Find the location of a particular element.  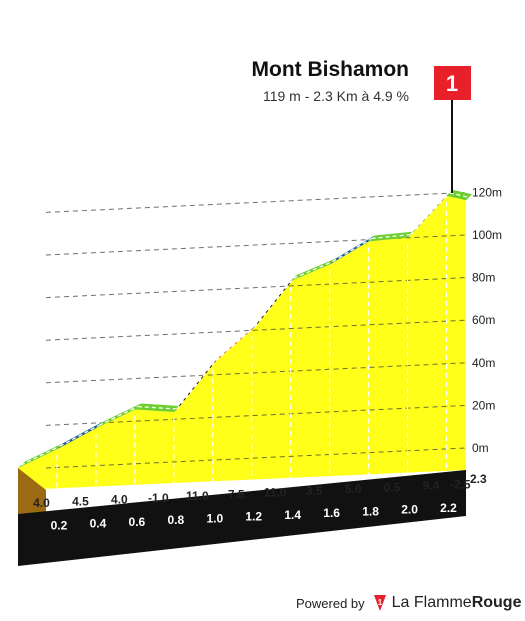

logo-mark-text: 1 is located at coordinates (379, 602).